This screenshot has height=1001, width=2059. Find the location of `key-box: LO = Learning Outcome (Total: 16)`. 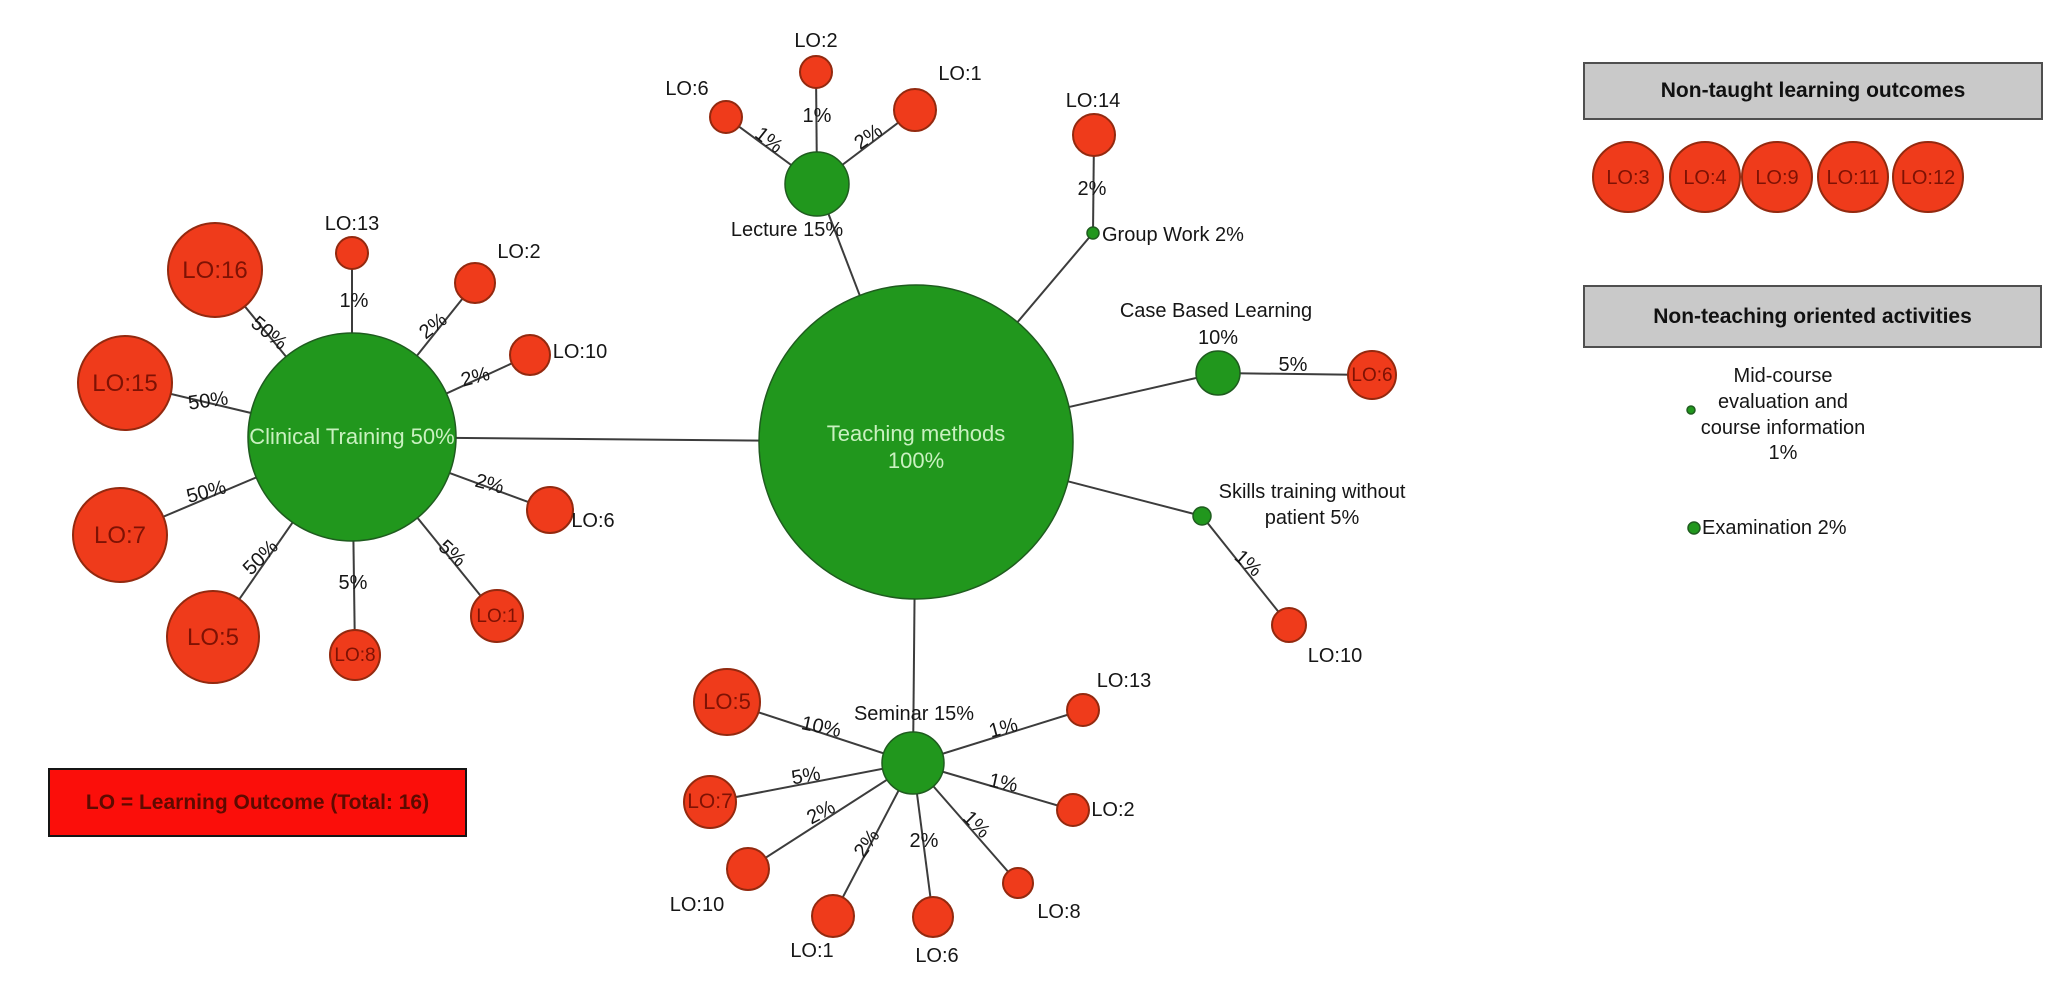

key-box: LO = Learning Outcome (Total: 16) is located at coordinates (257, 802).